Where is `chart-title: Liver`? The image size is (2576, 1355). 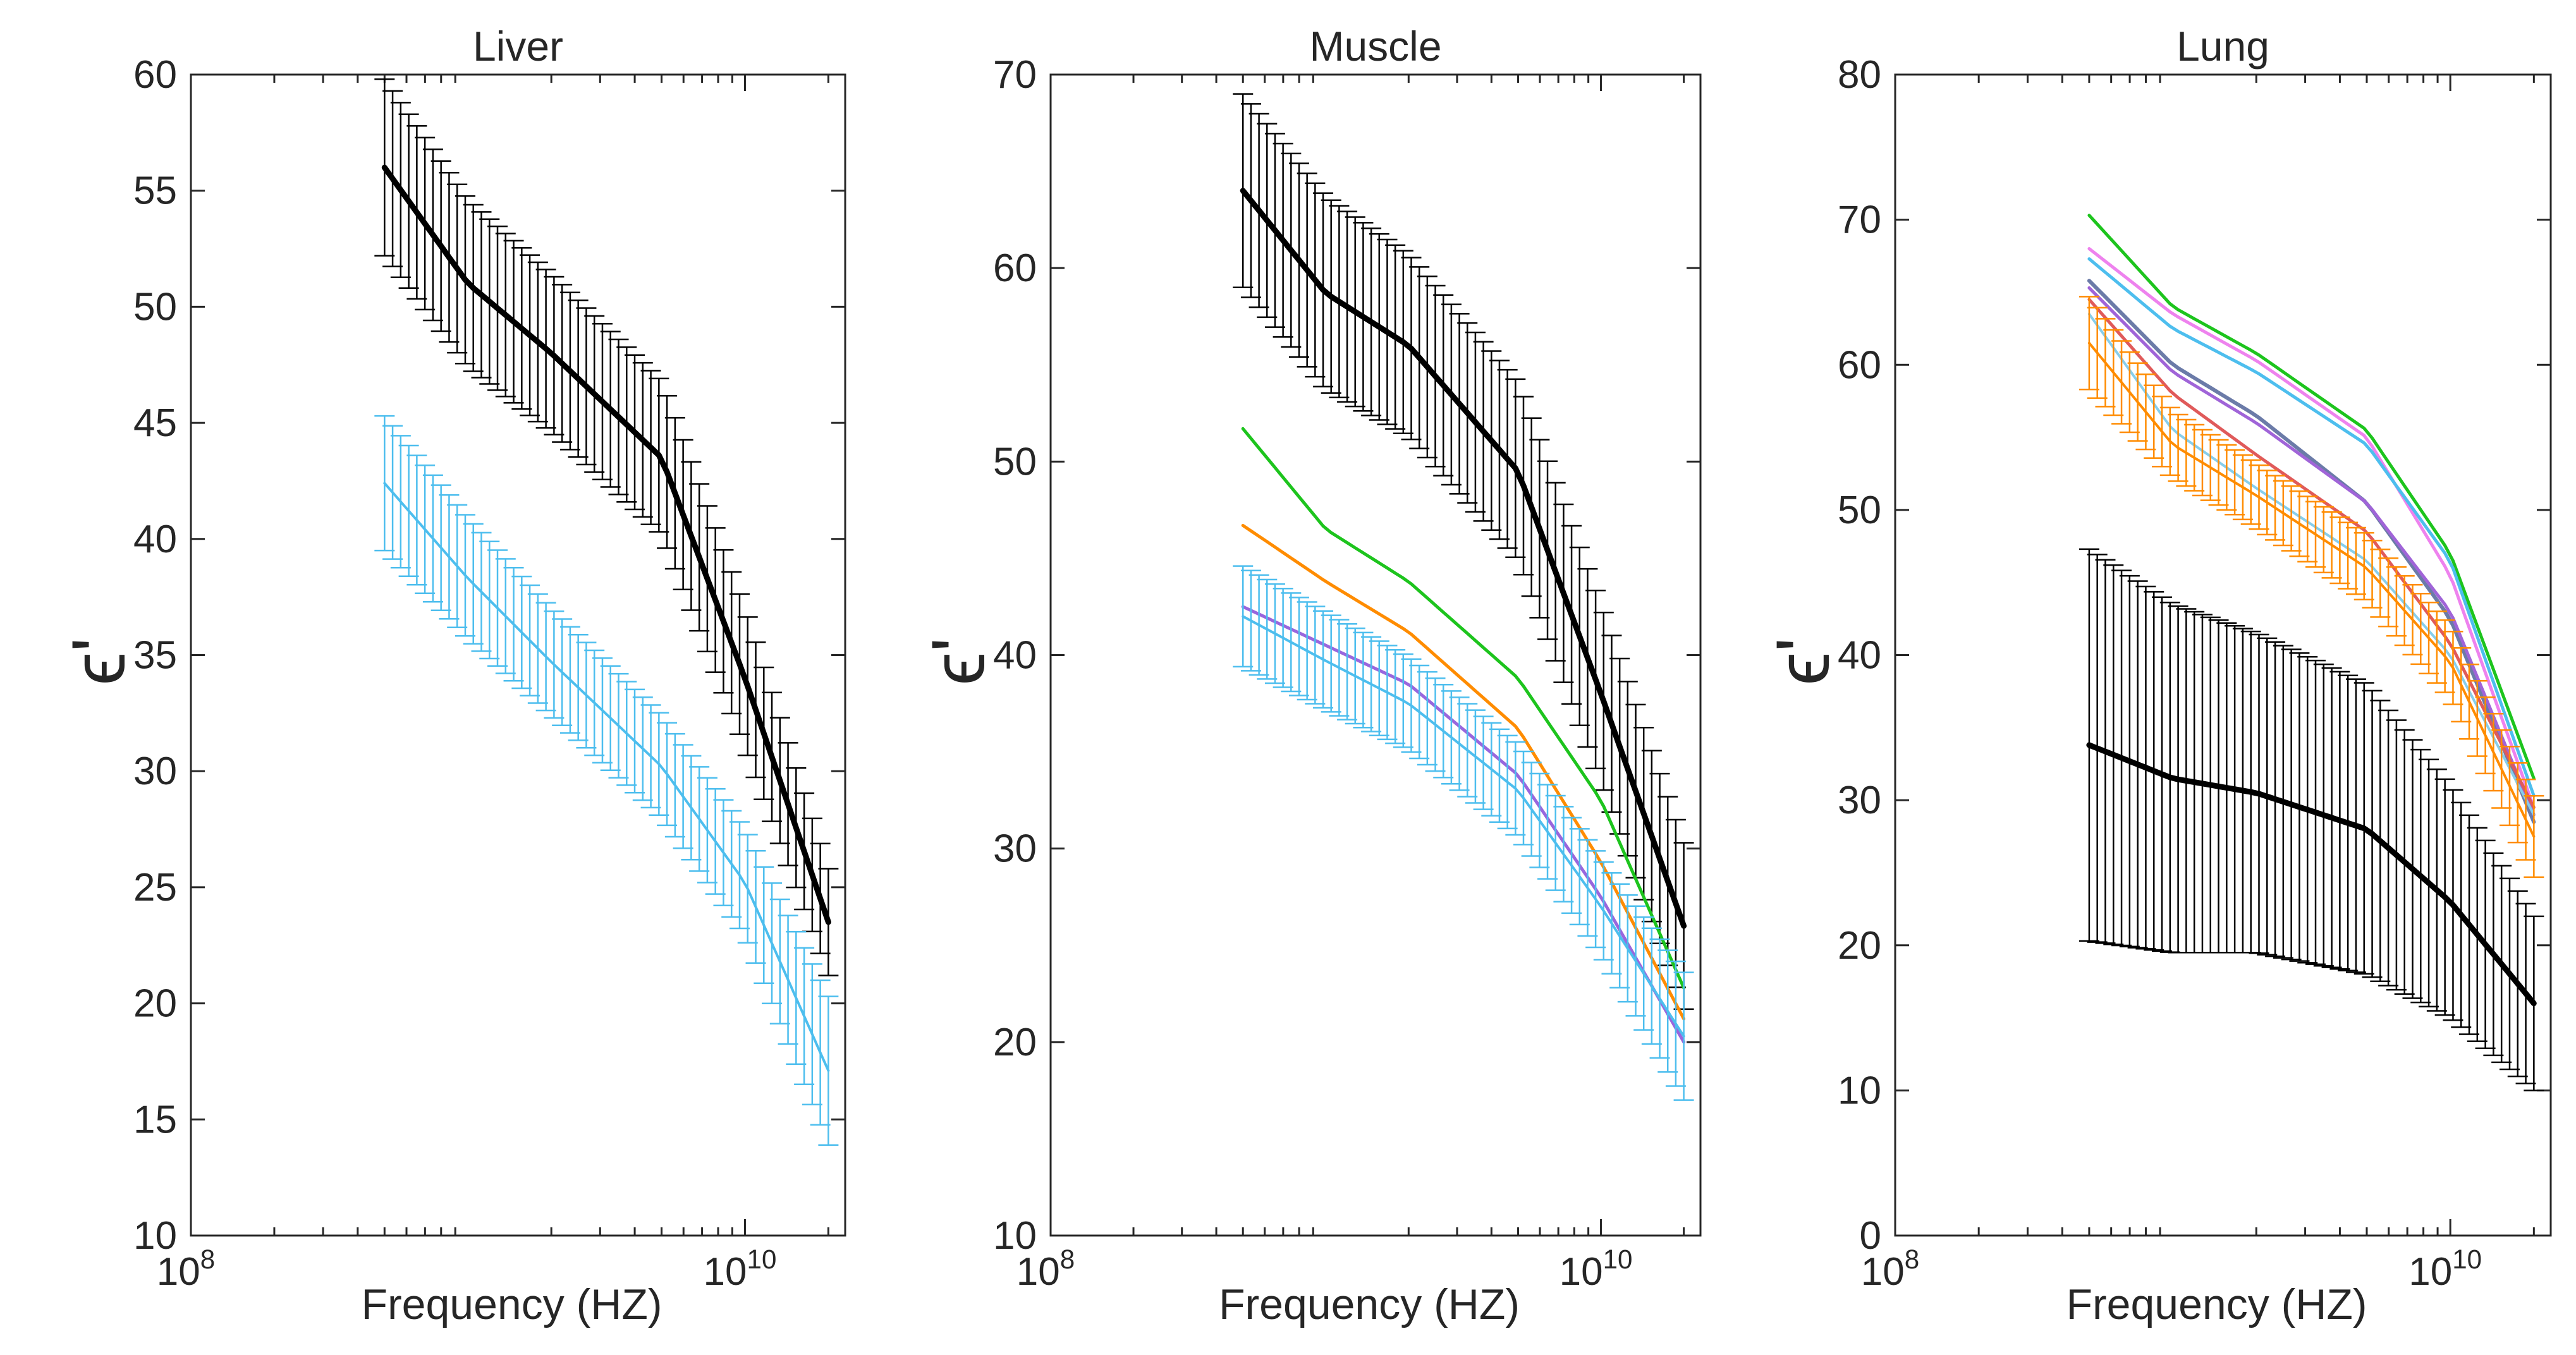
chart-title: Liver is located at coordinates (518, 46).